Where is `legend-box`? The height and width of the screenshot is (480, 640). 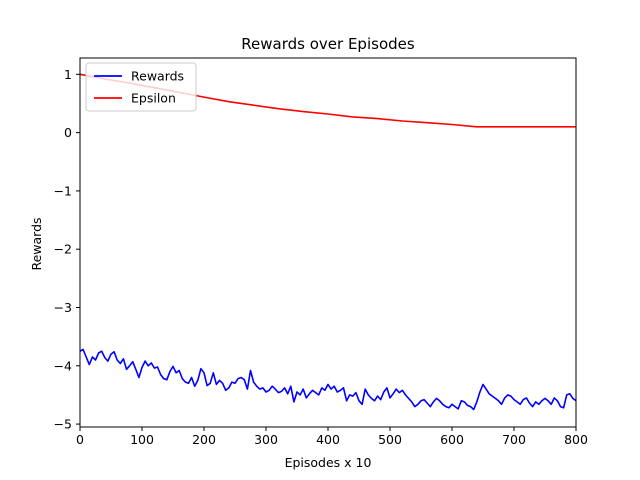
legend-box is located at coordinates (141, 87).